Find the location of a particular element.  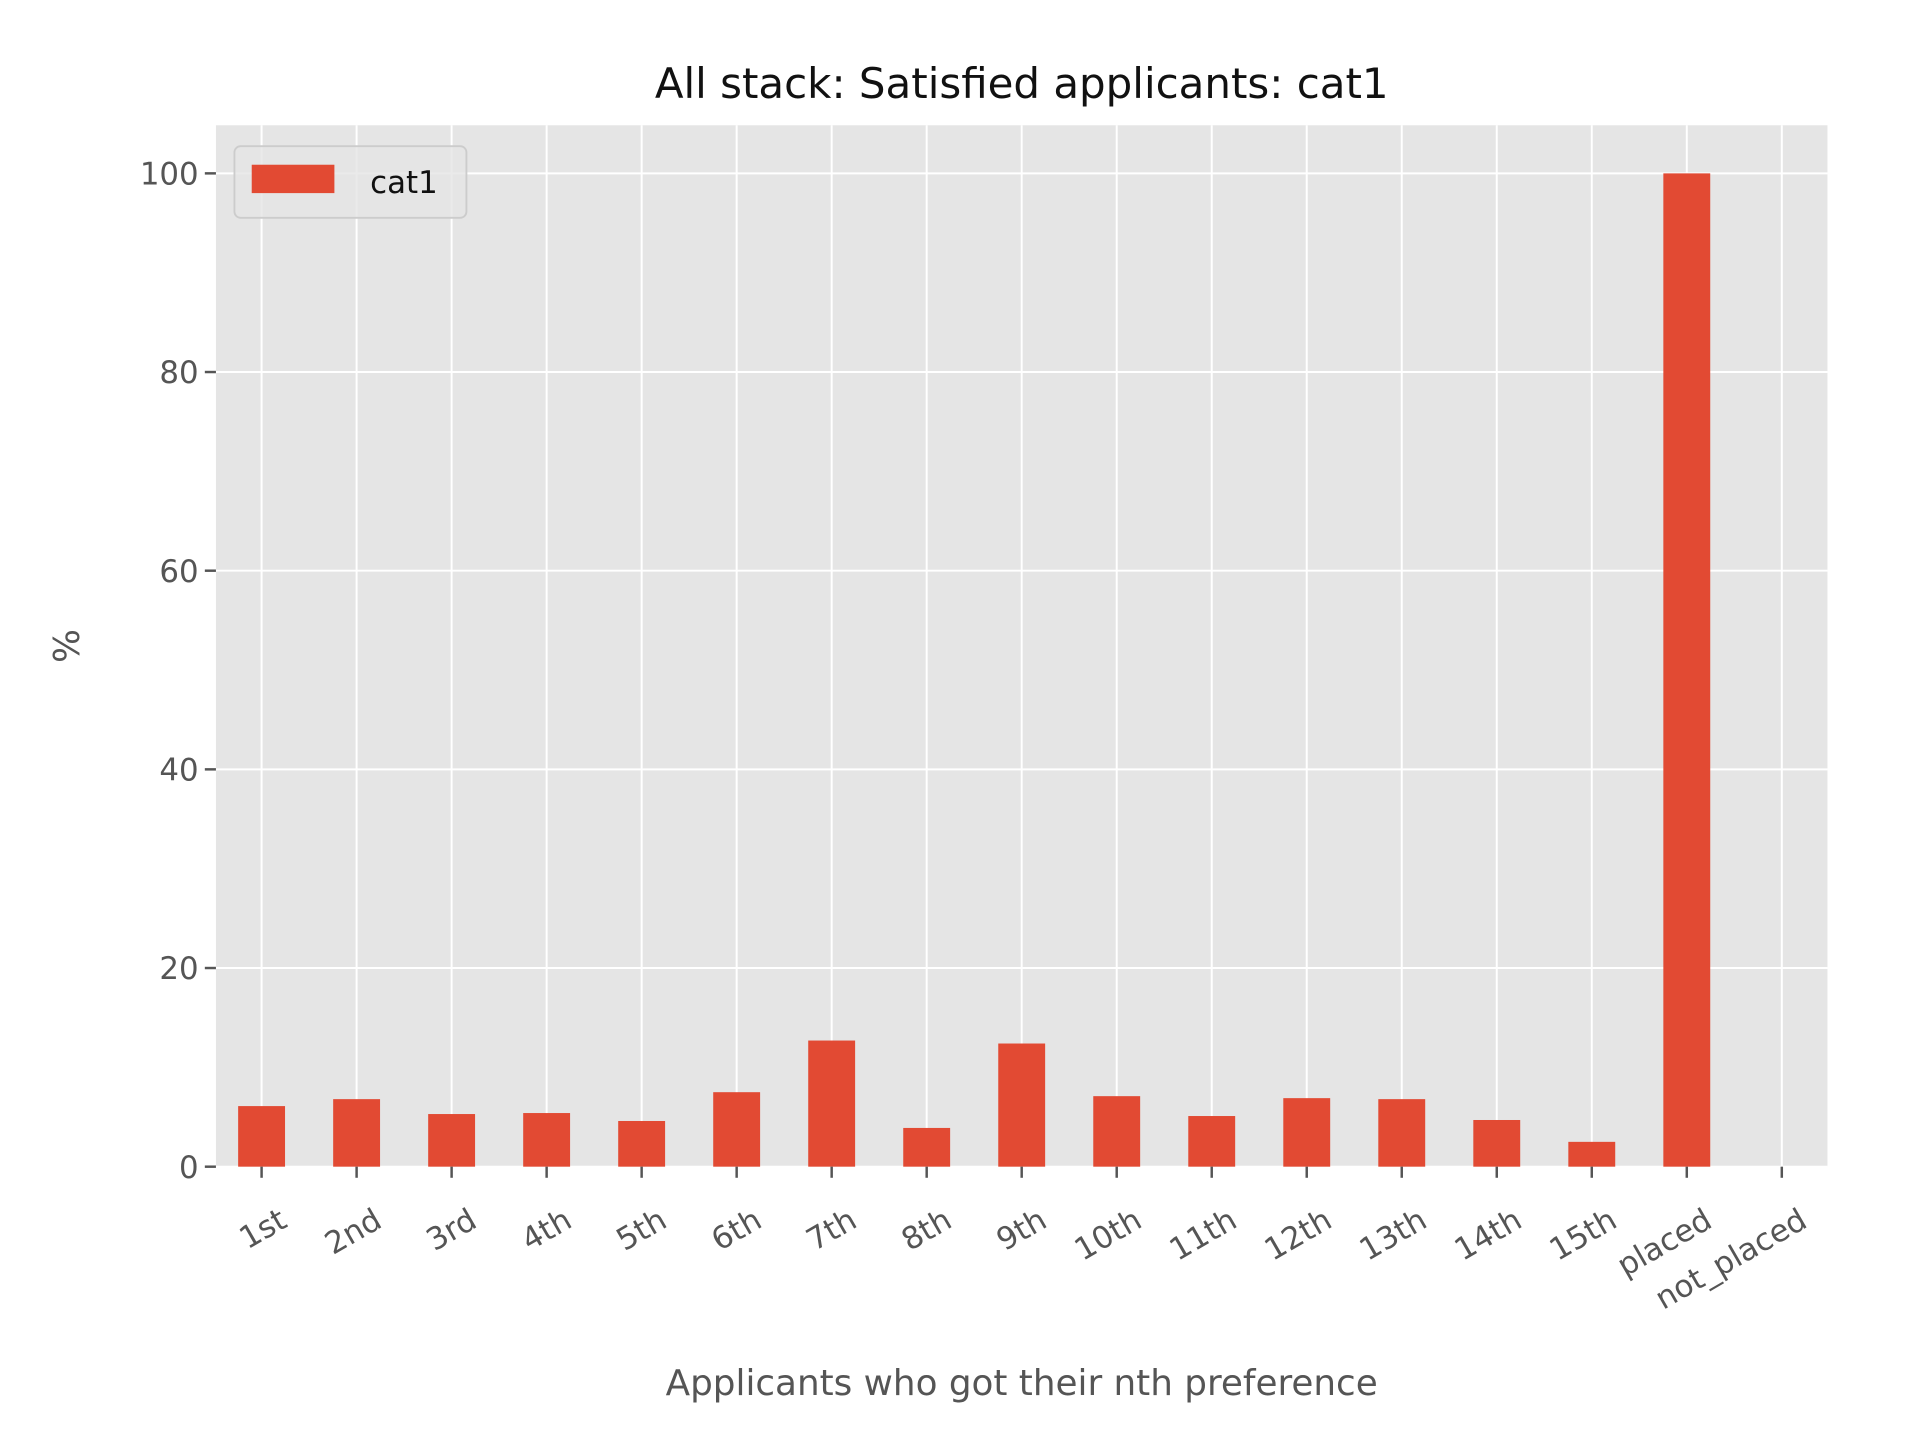

y-tick-label: 20 is located at coordinates (178, 969).